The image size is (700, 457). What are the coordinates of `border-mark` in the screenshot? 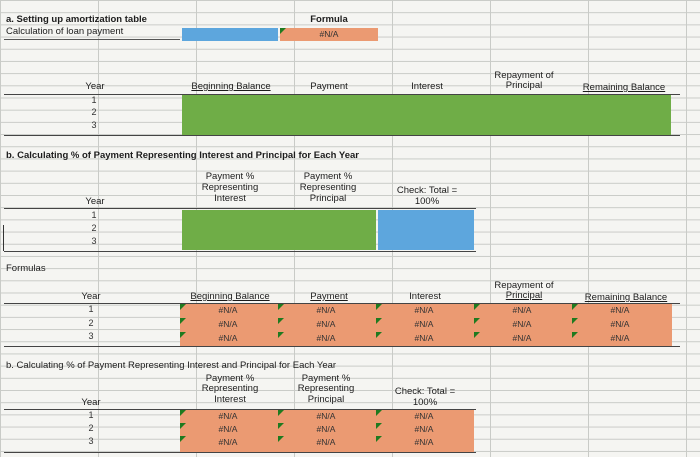 It's located at (3, 238).